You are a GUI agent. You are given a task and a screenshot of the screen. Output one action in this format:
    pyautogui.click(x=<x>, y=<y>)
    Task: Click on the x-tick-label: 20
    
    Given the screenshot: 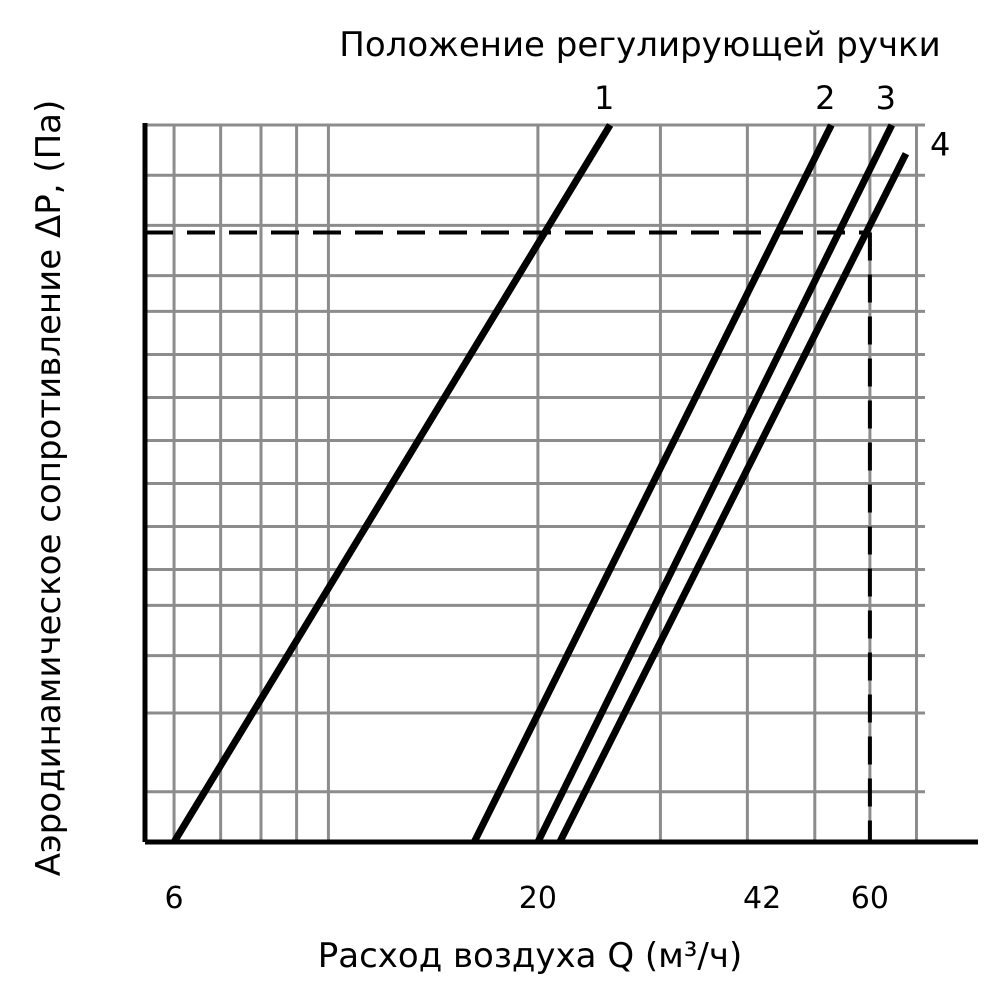 What is the action you would take?
    pyautogui.click(x=538, y=898)
    